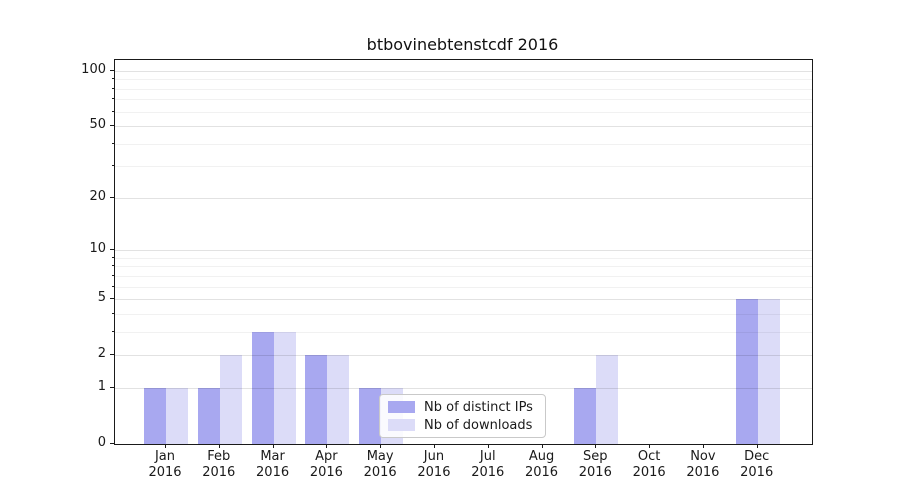 This screenshot has height=500, width=900. What do you see at coordinates (541, 464) in the screenshot?
I see `x-axis-tick-label: Aug 2016` at bounding box center [541, 464].